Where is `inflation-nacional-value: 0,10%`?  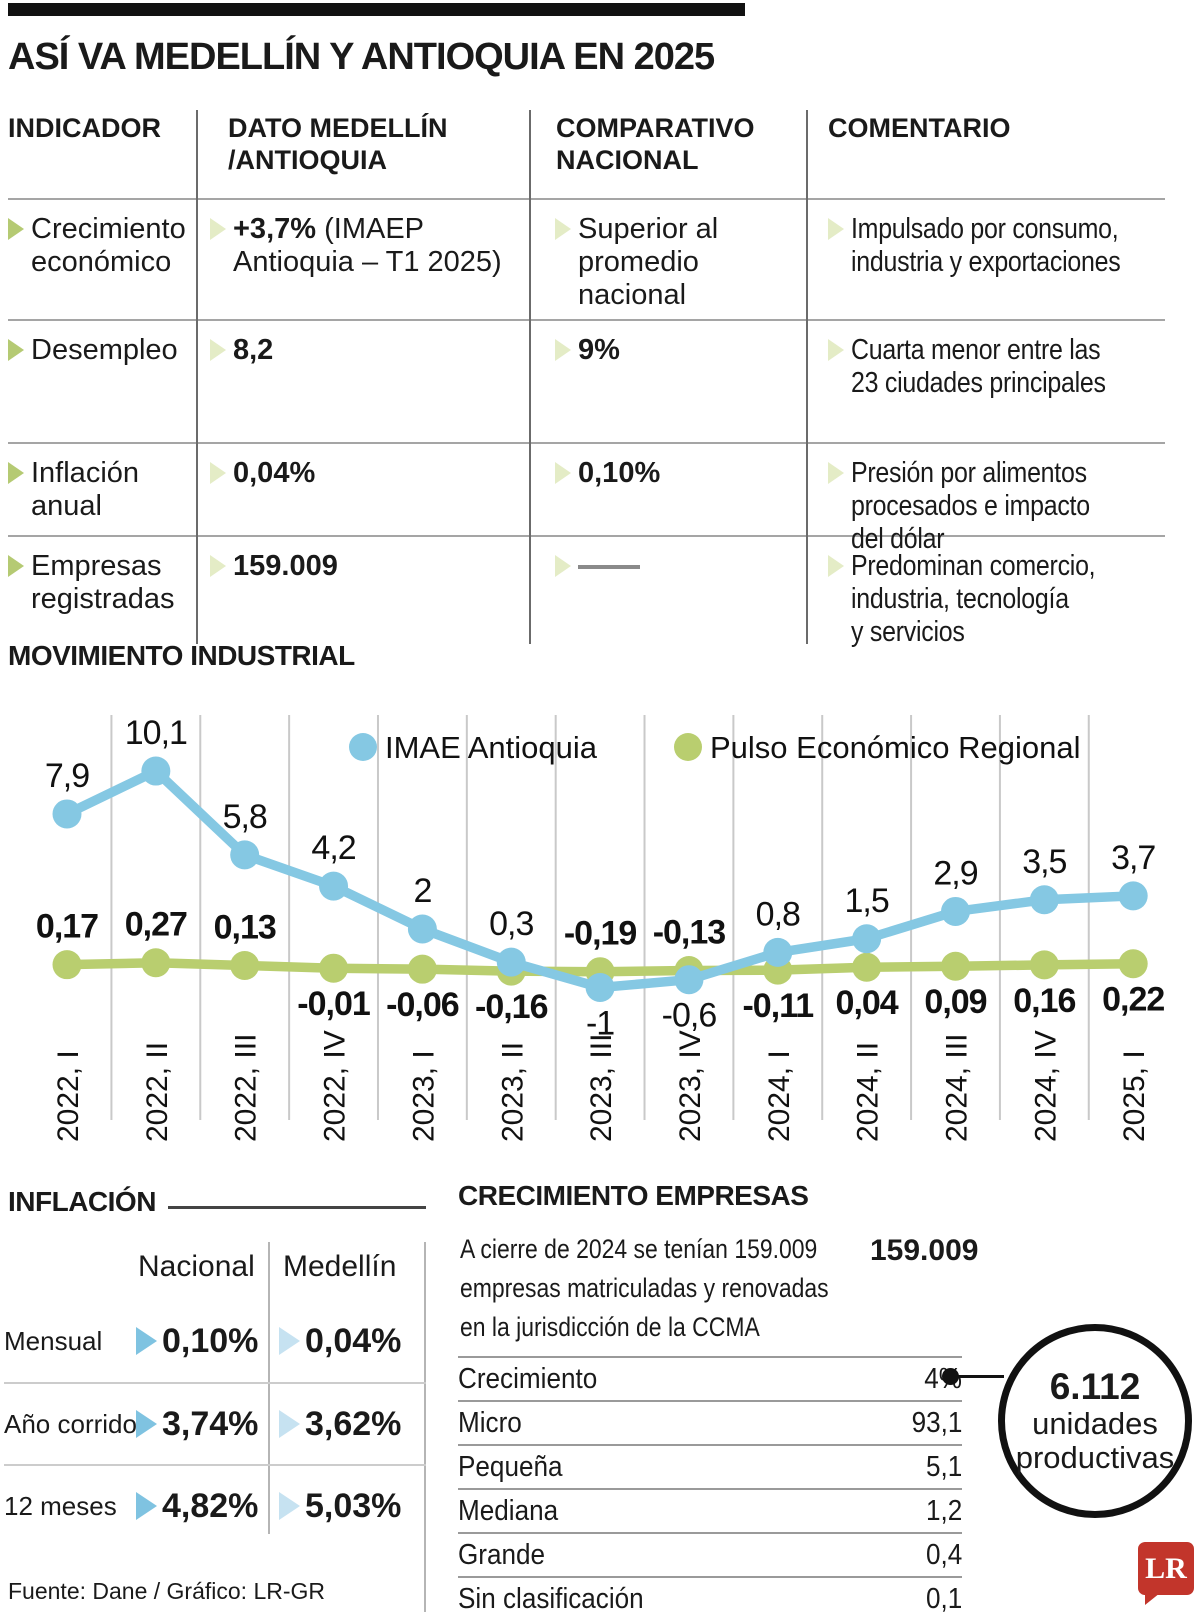 inflation-nacional-value: 0,10% is located at coordinates (207, 1341).